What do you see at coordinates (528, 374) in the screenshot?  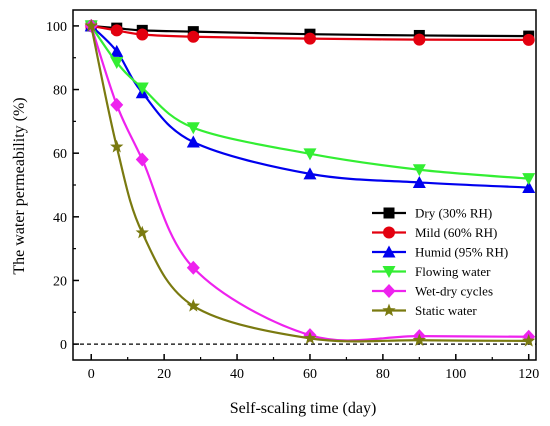 I see `x-tick-label: 120` at bounding box center [528, 374].